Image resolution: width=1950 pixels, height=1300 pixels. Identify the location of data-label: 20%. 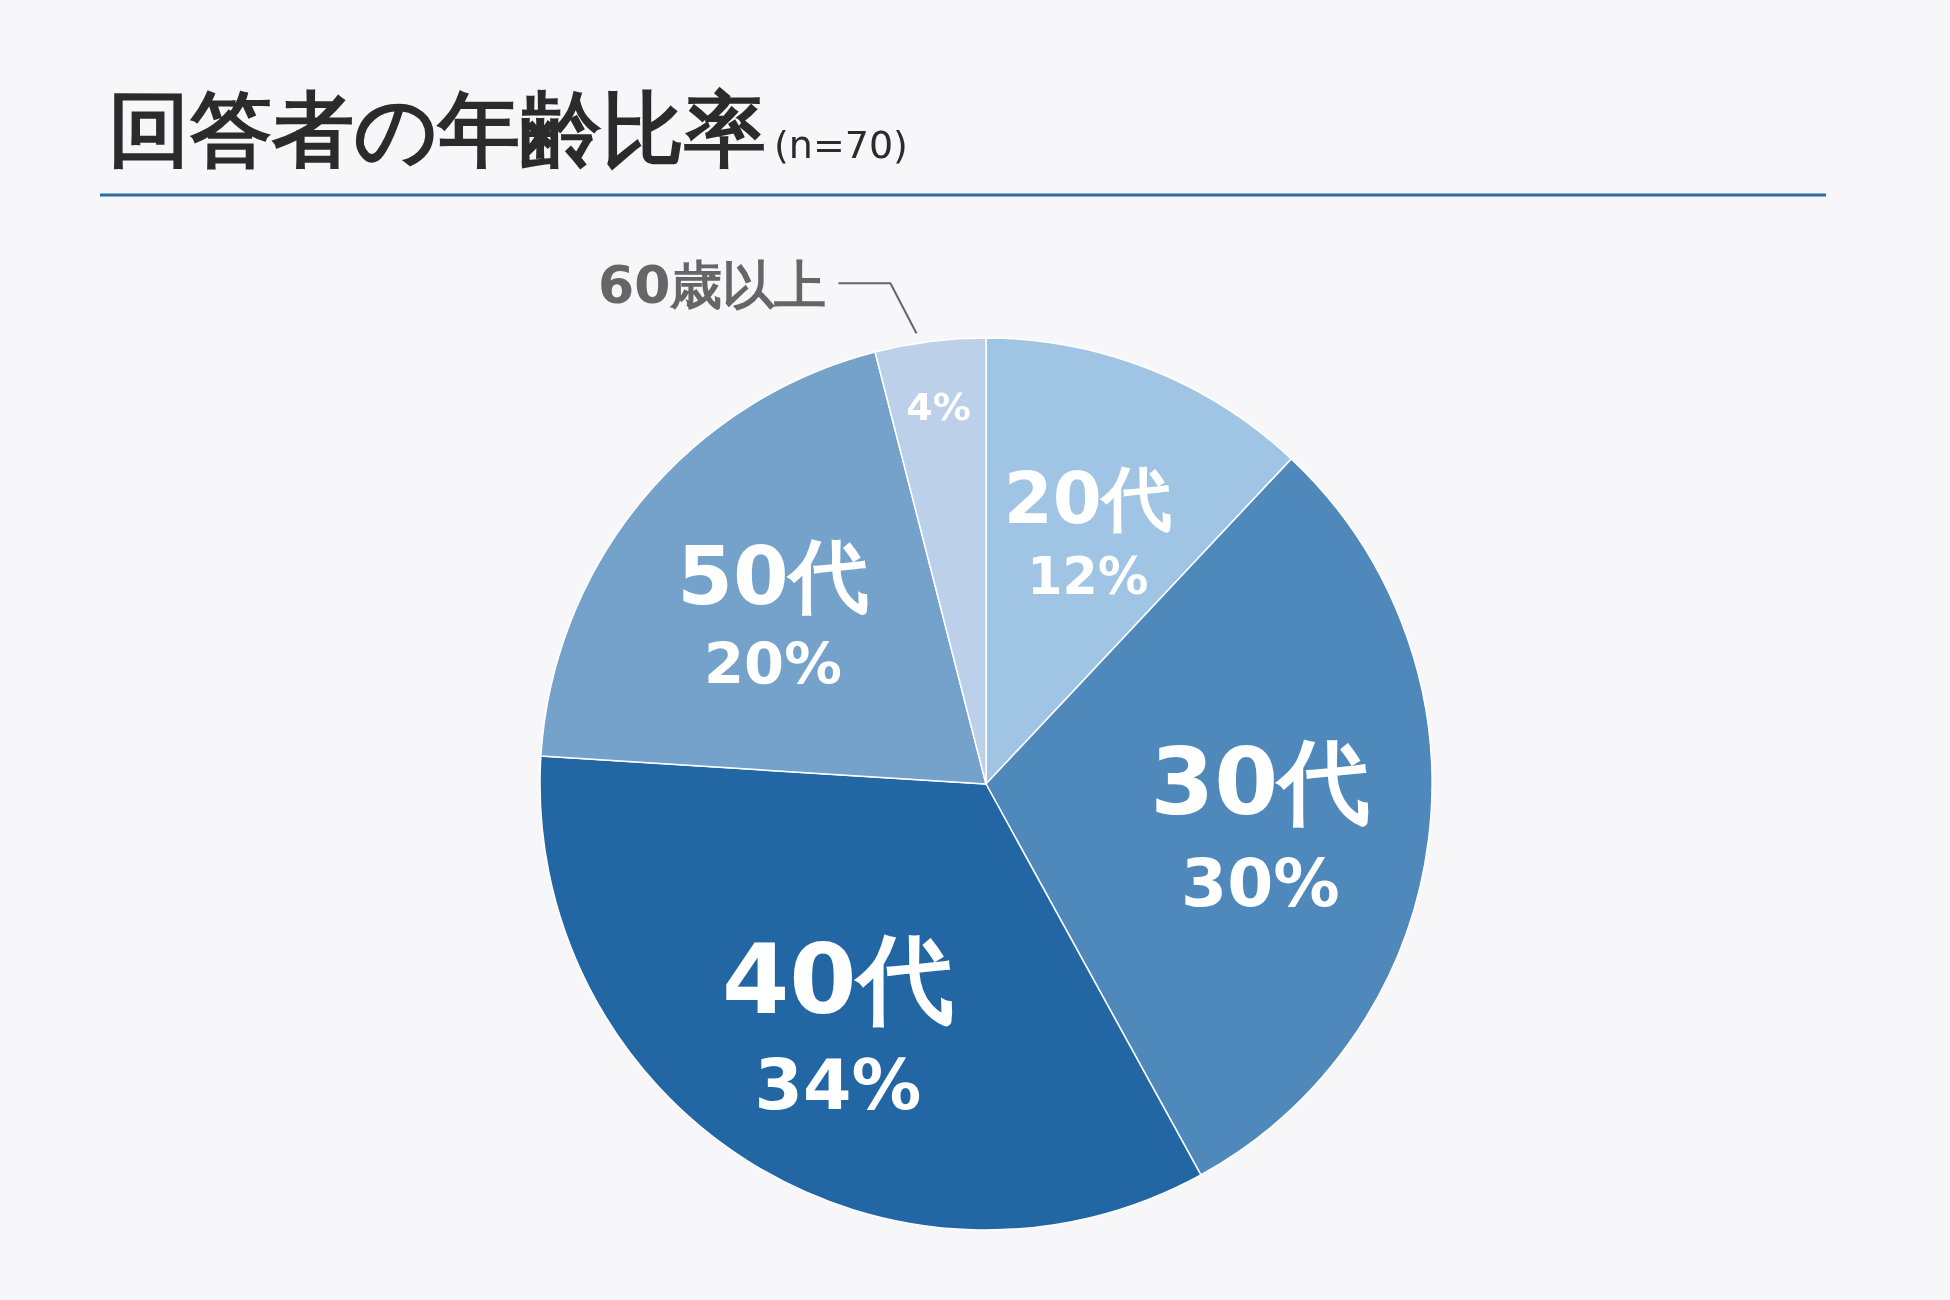
(773, 664).